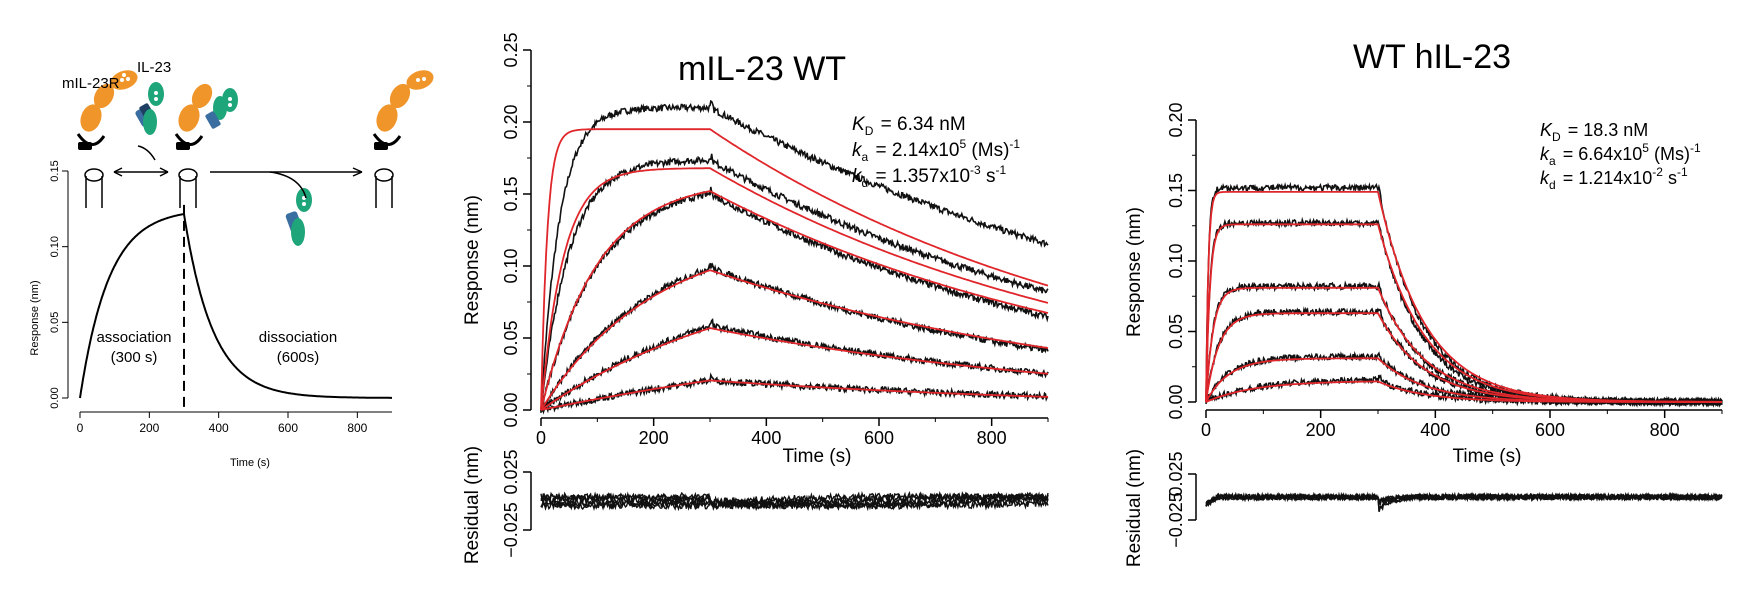 This screenshot has width=1750, height=592. What do you see at coordinates (219, 428) in the screenshot?
I see `schematic-x-tick-label: 400` at bounding box center [219, 428].